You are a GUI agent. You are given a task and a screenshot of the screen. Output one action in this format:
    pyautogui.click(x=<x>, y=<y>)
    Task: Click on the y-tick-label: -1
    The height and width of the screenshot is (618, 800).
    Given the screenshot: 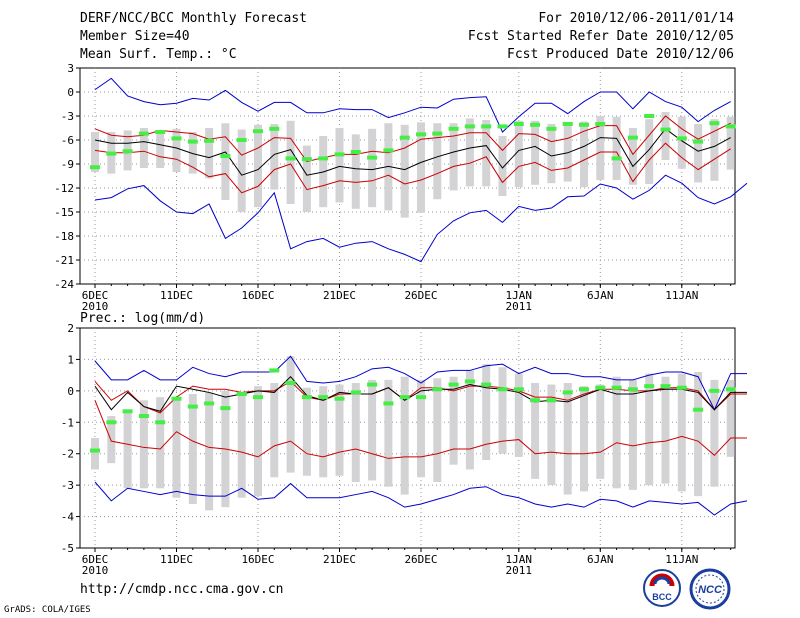 What is the action you would take?
    pyautogui.click(x=67, y=422)
    